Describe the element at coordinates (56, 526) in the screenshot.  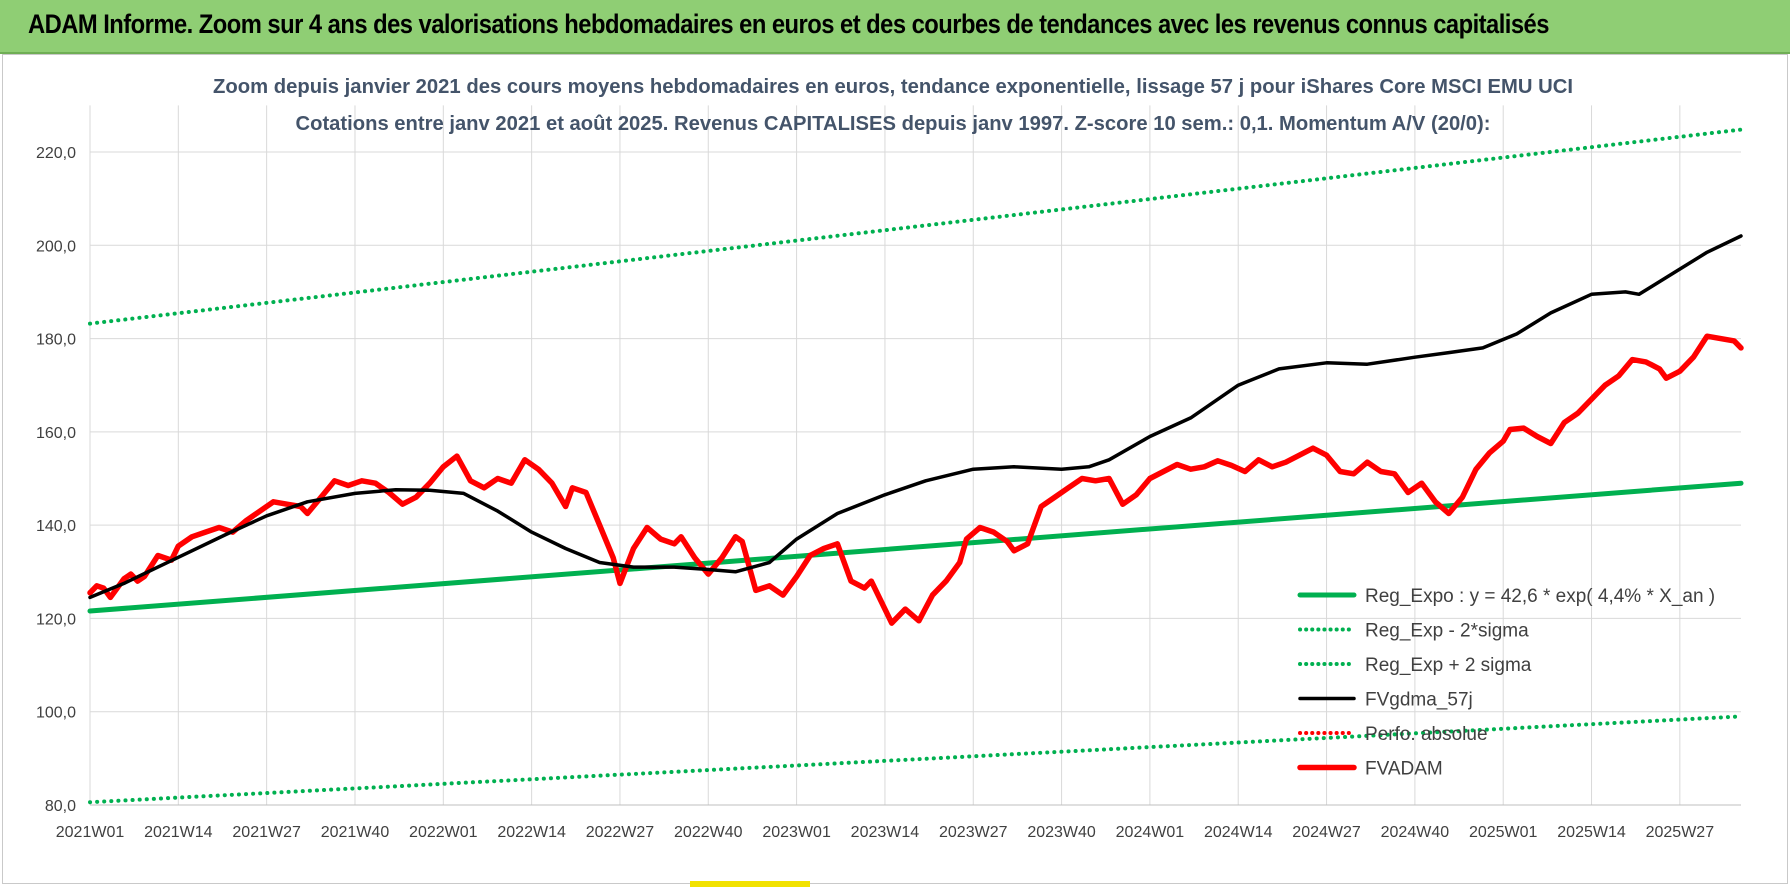
I see `y-tick-label: 140,0` at that location.